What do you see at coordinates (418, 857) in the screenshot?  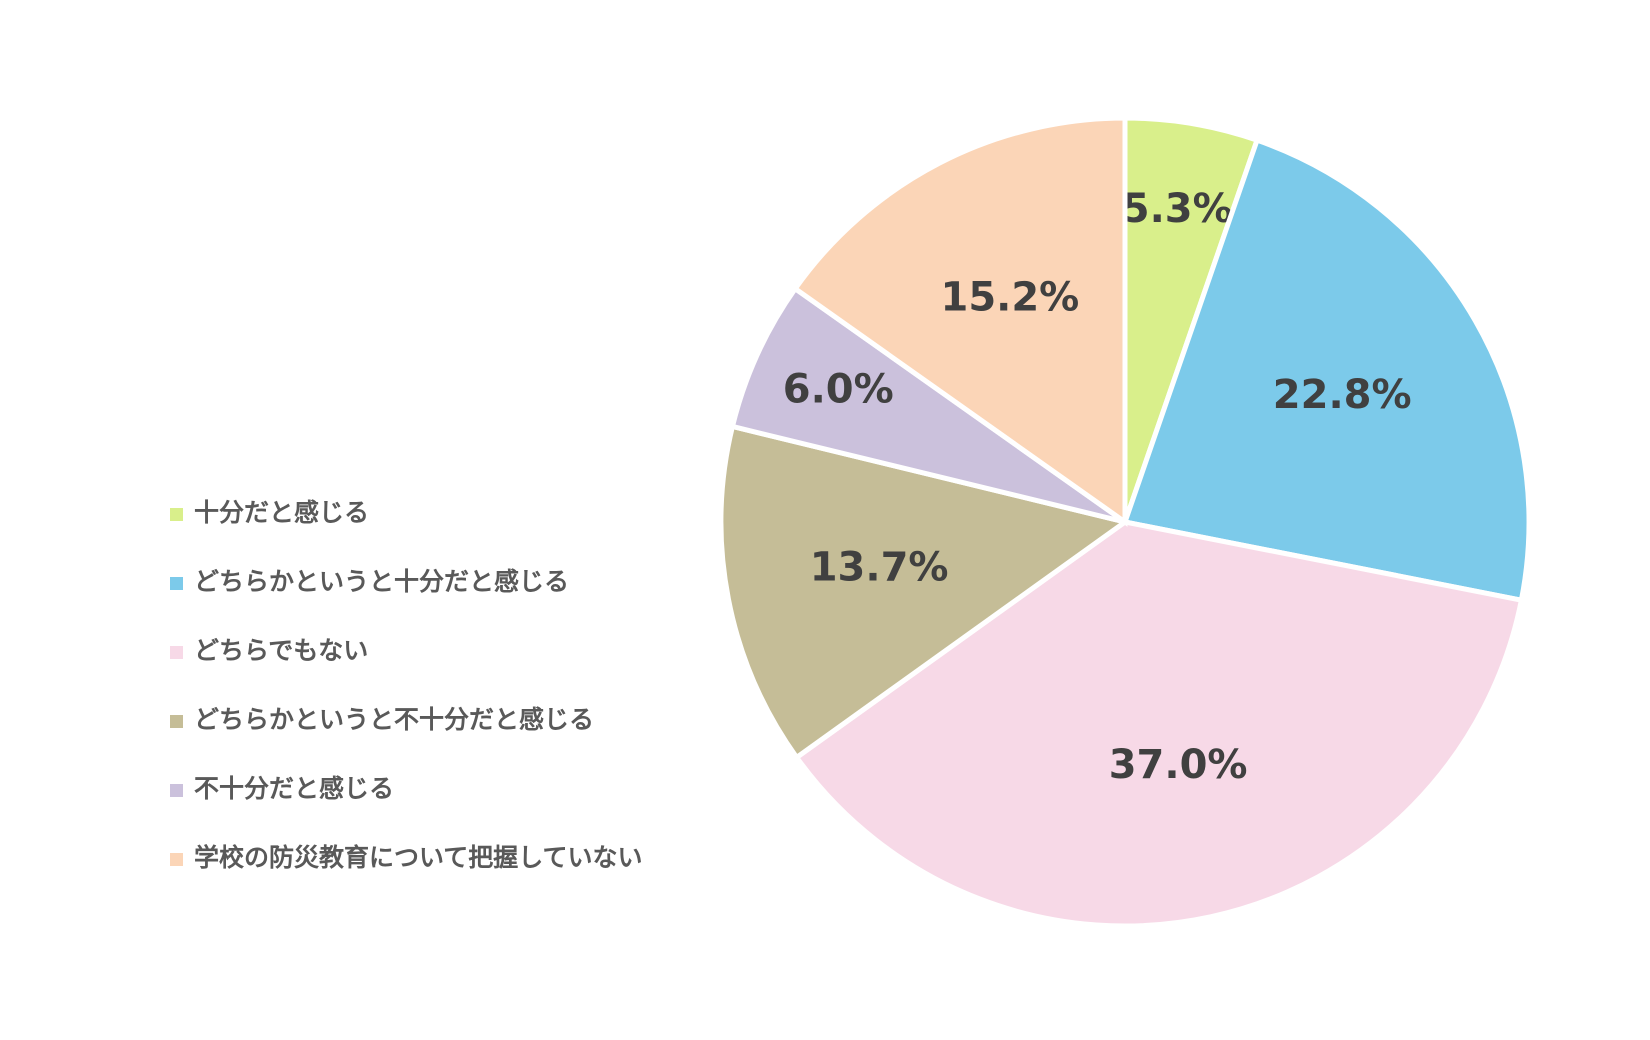 I see `legend-text: 学校の防災教育について把握していない` at bounding box center [418, 857].